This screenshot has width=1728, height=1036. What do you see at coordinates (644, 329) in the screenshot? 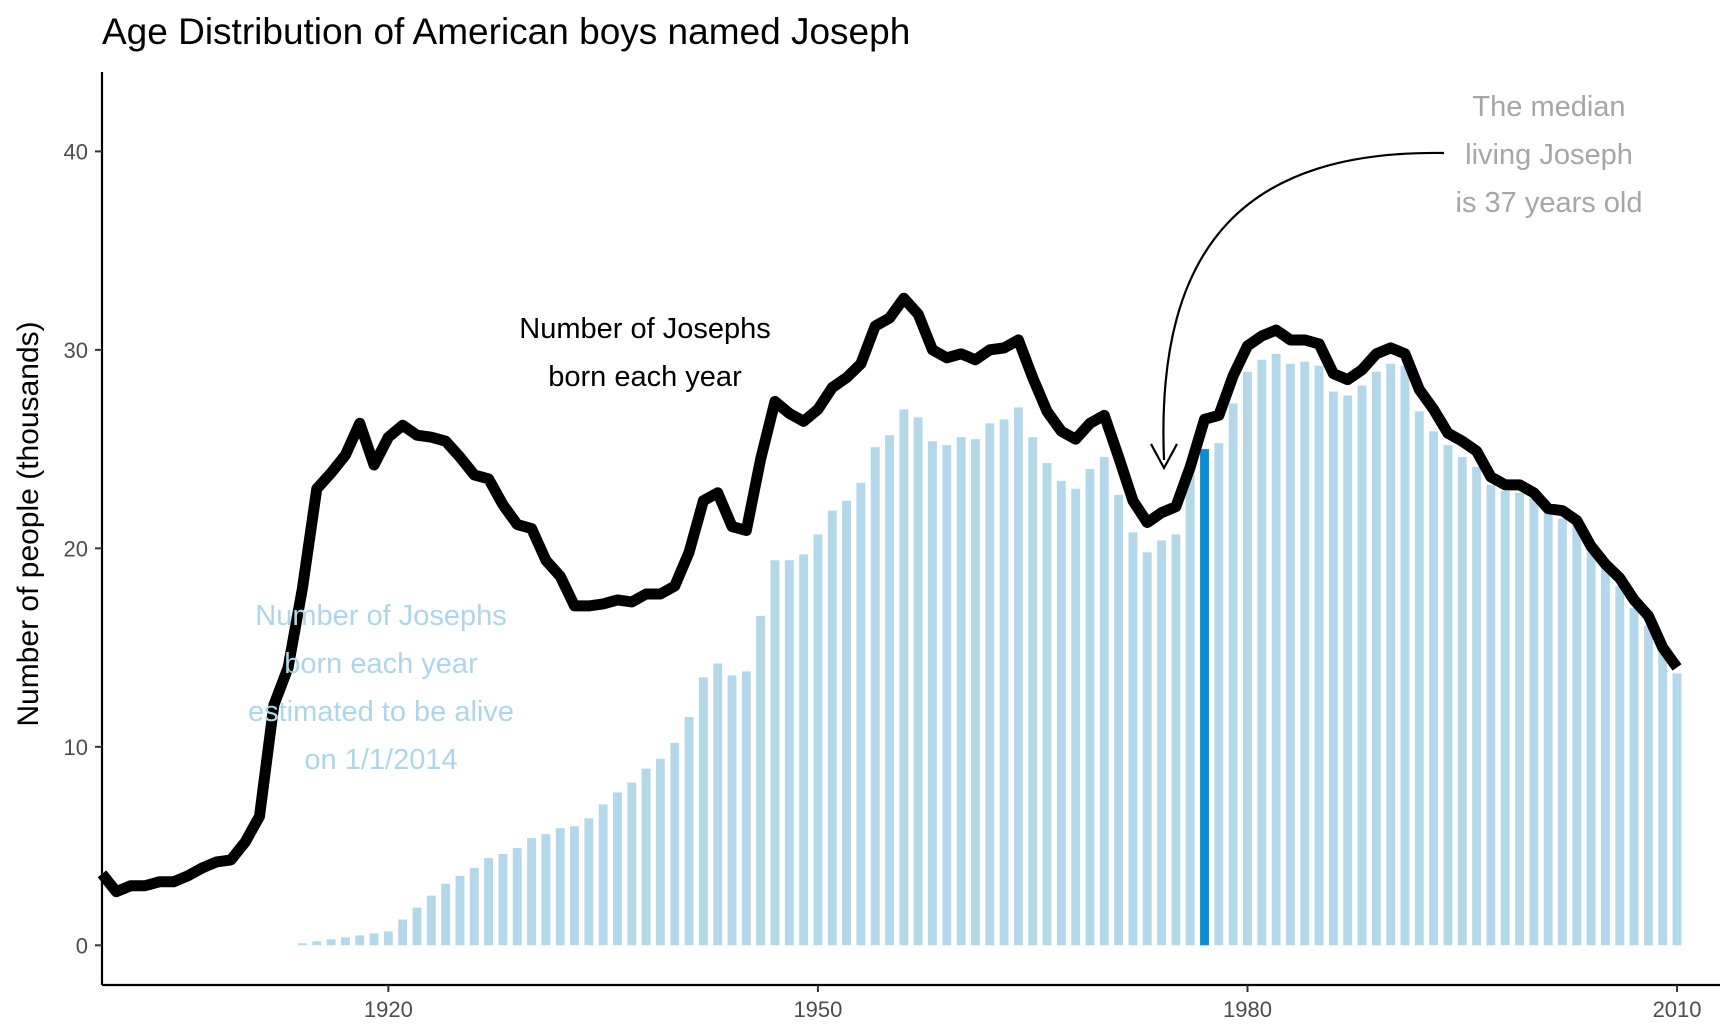
I see `annotation-born-line: Number of Josephs` at bounding box center [644, 329].